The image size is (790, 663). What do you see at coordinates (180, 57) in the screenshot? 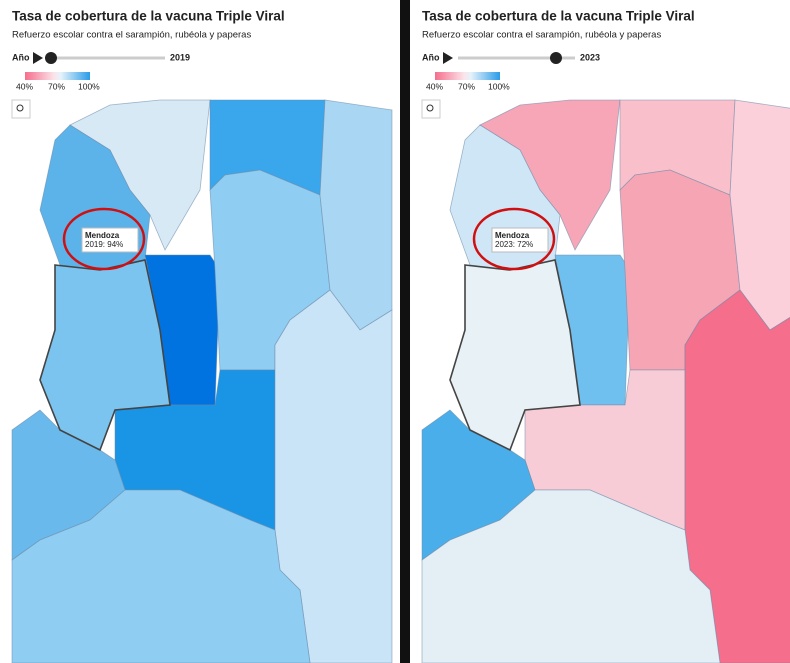
I see `year: 2019` at bounding box center [180, 57].